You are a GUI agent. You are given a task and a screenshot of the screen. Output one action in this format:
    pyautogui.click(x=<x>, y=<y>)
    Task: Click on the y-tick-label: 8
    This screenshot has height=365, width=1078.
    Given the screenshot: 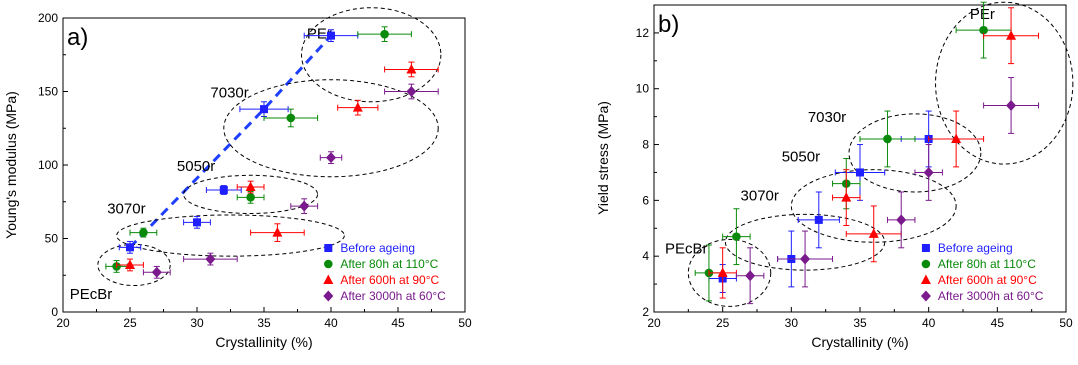 What is the action you would take?
    pyautogui.click(x=645, y=145)
    